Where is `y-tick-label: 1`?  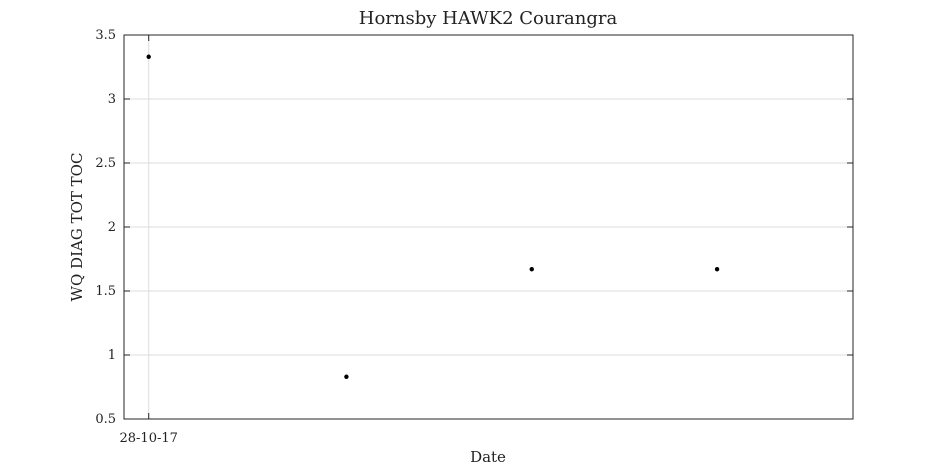
y-tick-label: 1 is located at coordinates (112, 355).